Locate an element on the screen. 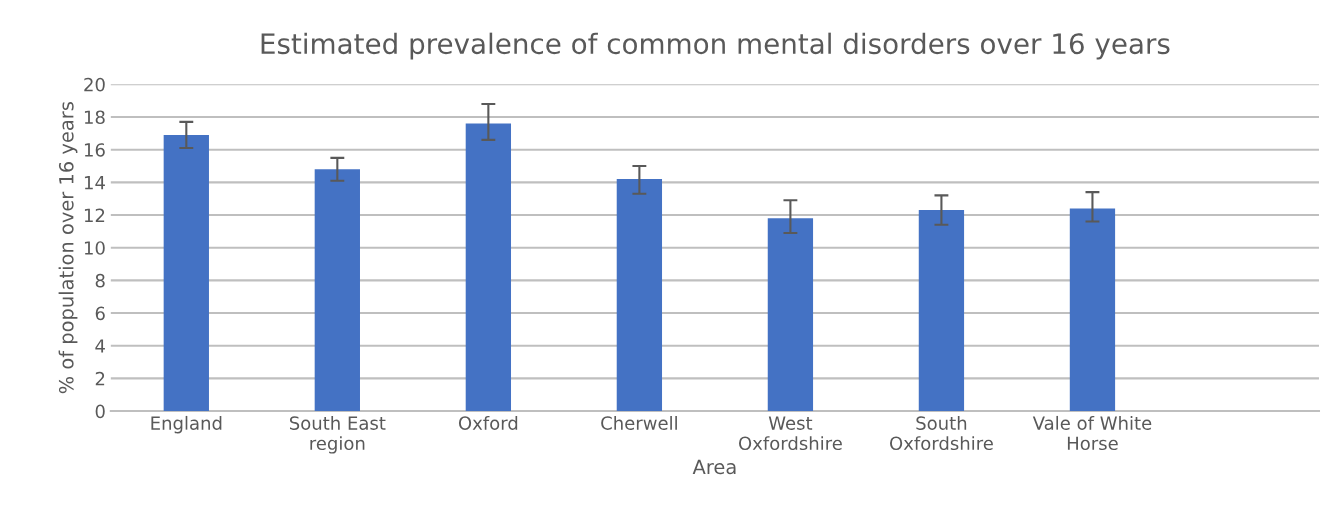  y-tick-label: 12 is located at coordinates (94, 215).